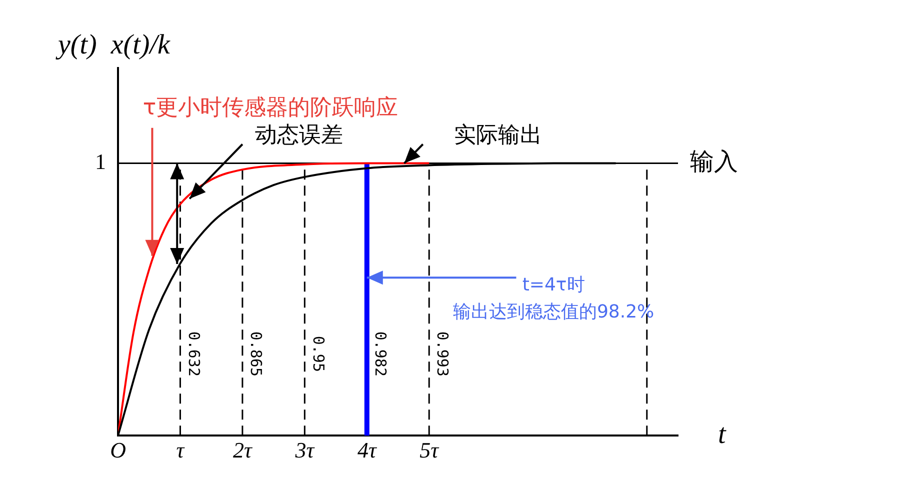  Describe the element at coordinates (381, 353) in the screenshot. I see `annotation: 0.982` at that location.